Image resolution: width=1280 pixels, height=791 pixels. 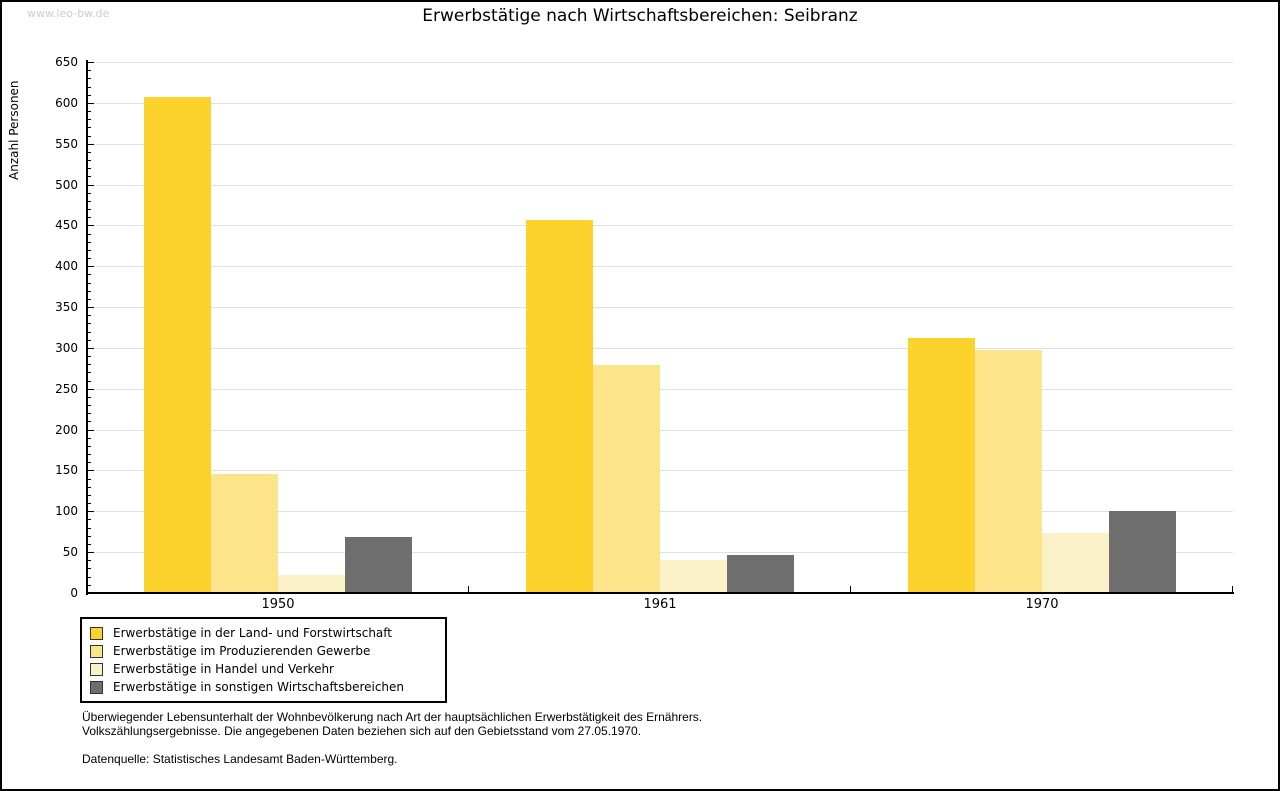 What do you see at coordinates (66, 307) in the screenshot?
I see `y-tick-label: 350` at bounding box center [66, 307].